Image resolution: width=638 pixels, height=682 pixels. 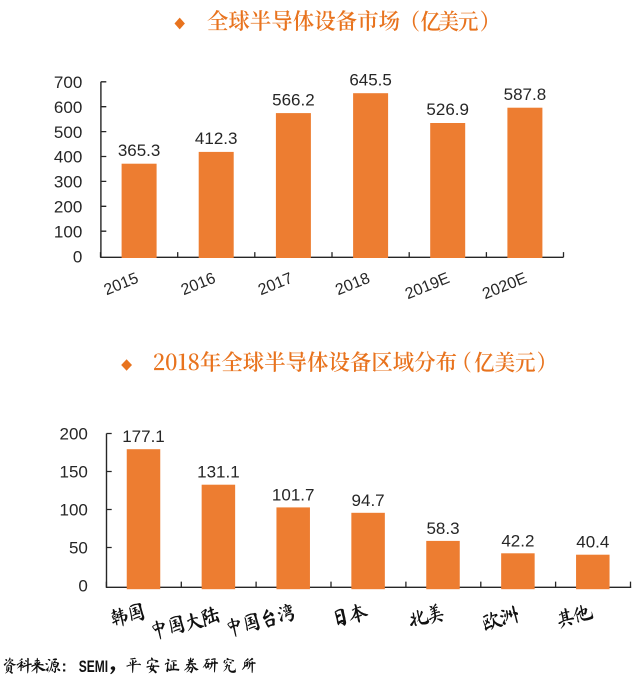 I want to click on svg-text: 700, so click(x=68, y=82).